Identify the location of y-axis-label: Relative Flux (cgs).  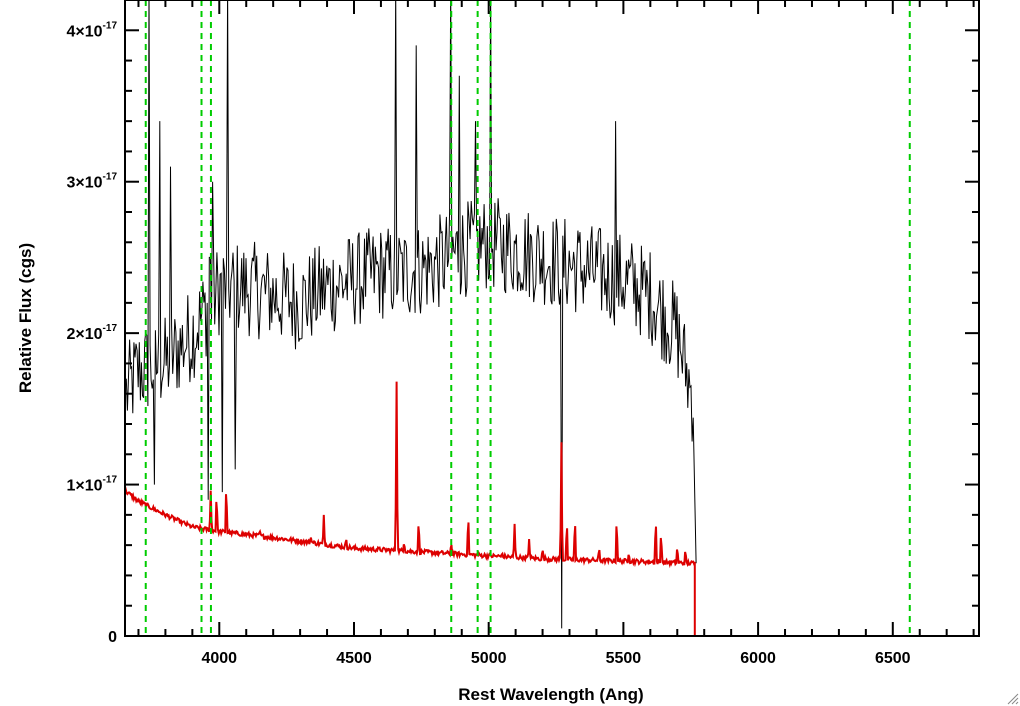
(25, 318).